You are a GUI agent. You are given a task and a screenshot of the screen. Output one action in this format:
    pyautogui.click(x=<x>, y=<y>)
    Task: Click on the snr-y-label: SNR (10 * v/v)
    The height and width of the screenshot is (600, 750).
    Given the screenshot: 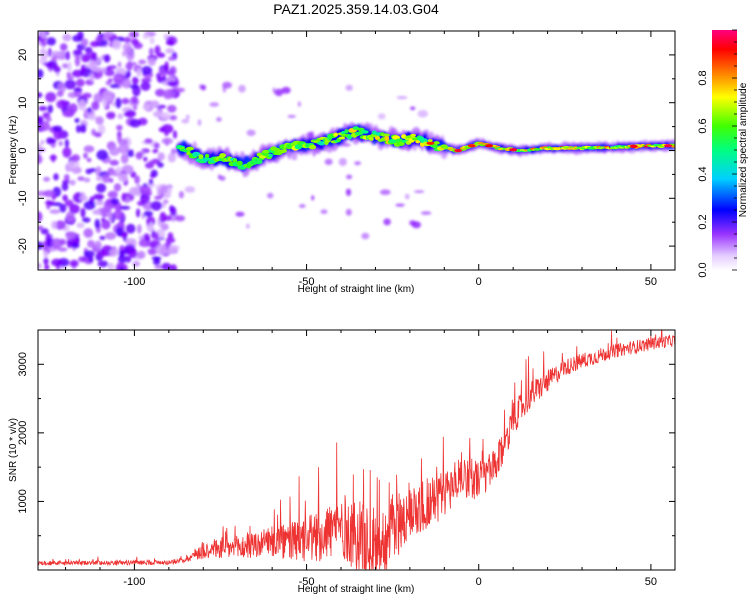 What is the action you would take?
    pyautogui.click(x=13, y=450)
    